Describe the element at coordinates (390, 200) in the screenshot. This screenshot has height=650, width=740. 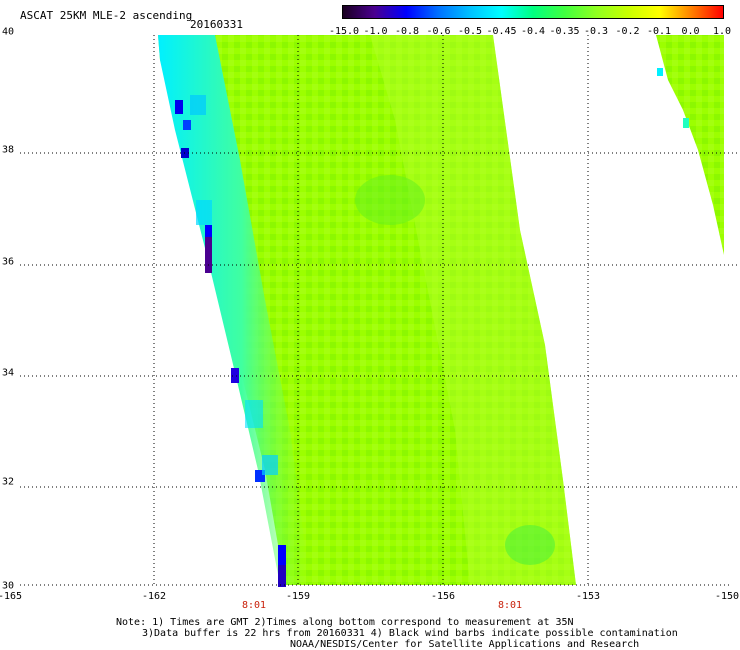
I see `green-blotch` at that location.